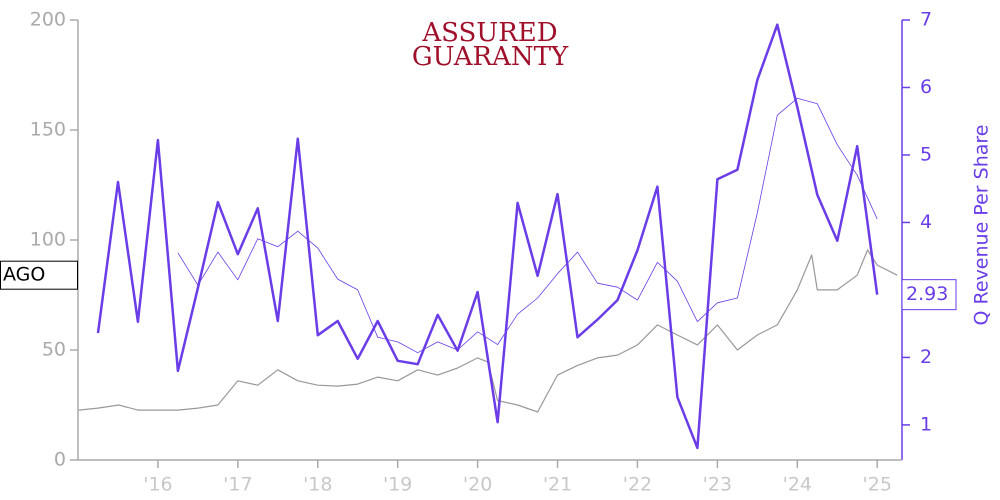 This screenshot has width=1000, height=500. Describe the element at coordinates (237, 485) in the screenshot. I see `x-tick-label: '17` at that location.